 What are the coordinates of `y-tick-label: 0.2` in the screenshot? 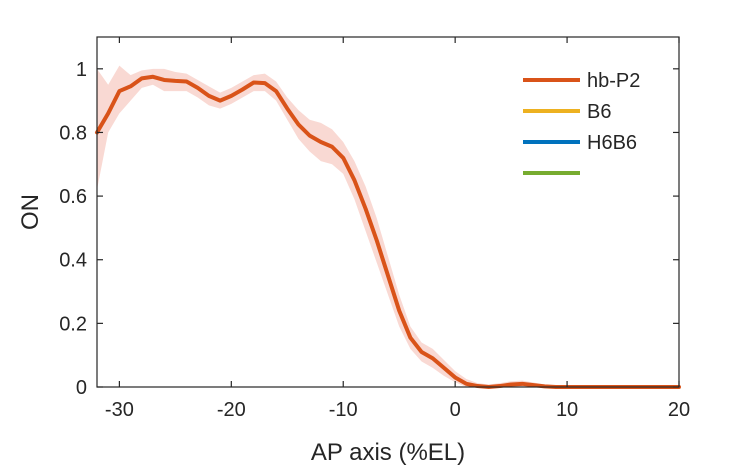 It's located at (73, 324).